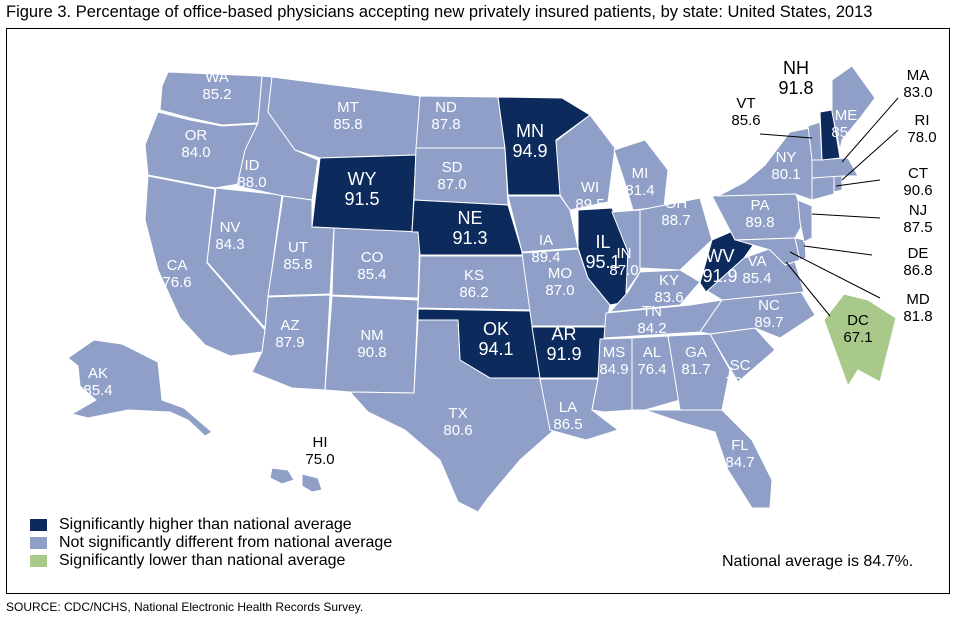 The image size is (960, 622). Describe the element at coordinates (613, 369) in the screenshot. I see `state-label-ms-value: 84.9` at that location.